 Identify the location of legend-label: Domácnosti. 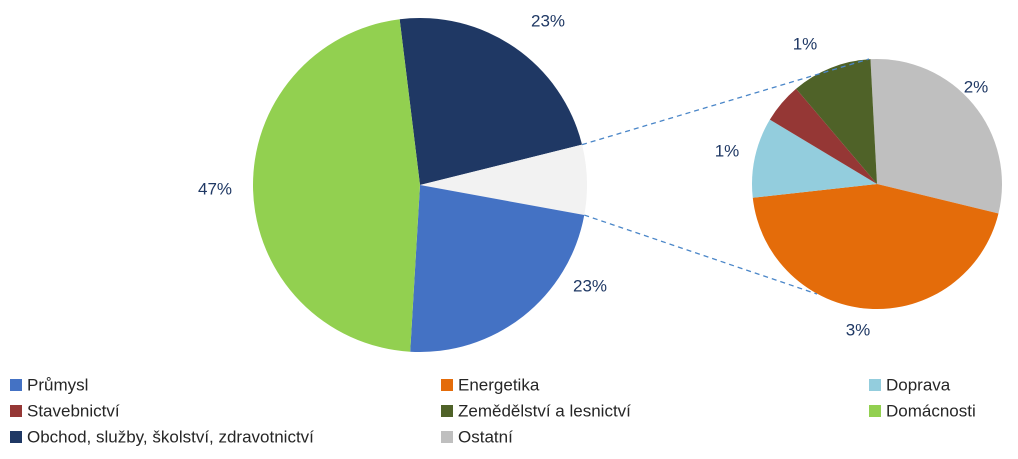
(931, 410).